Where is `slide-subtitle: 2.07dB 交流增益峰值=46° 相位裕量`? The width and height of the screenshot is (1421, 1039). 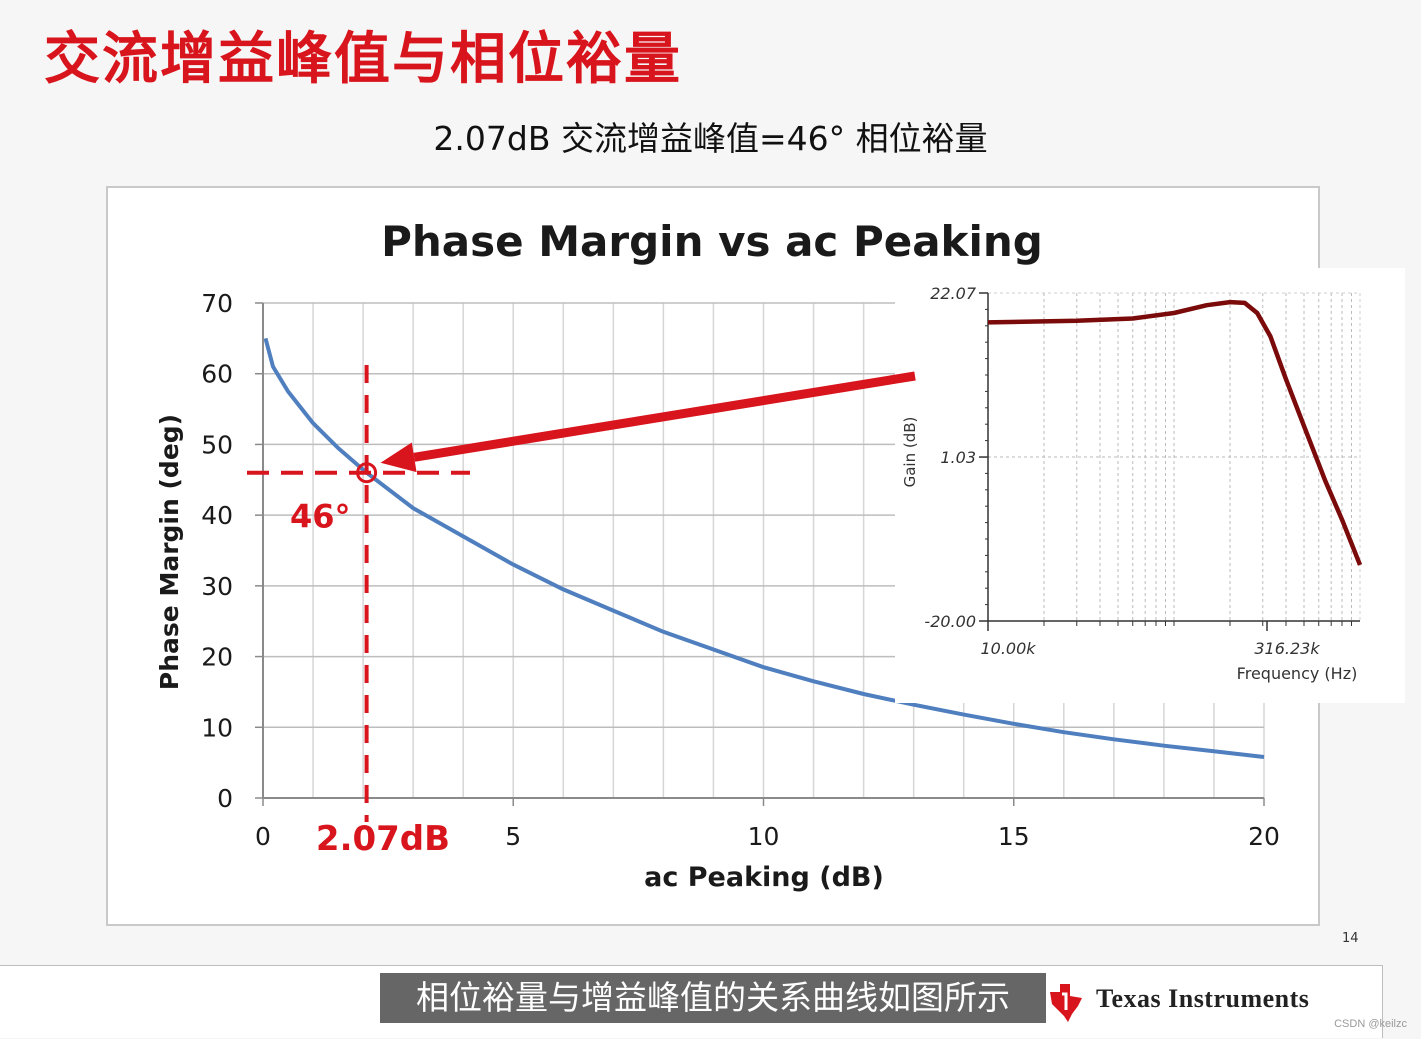
slide-subtitle: 2.07dB 交流增益峰值=46° 相位裕量 is located at coordinates (710, 138).